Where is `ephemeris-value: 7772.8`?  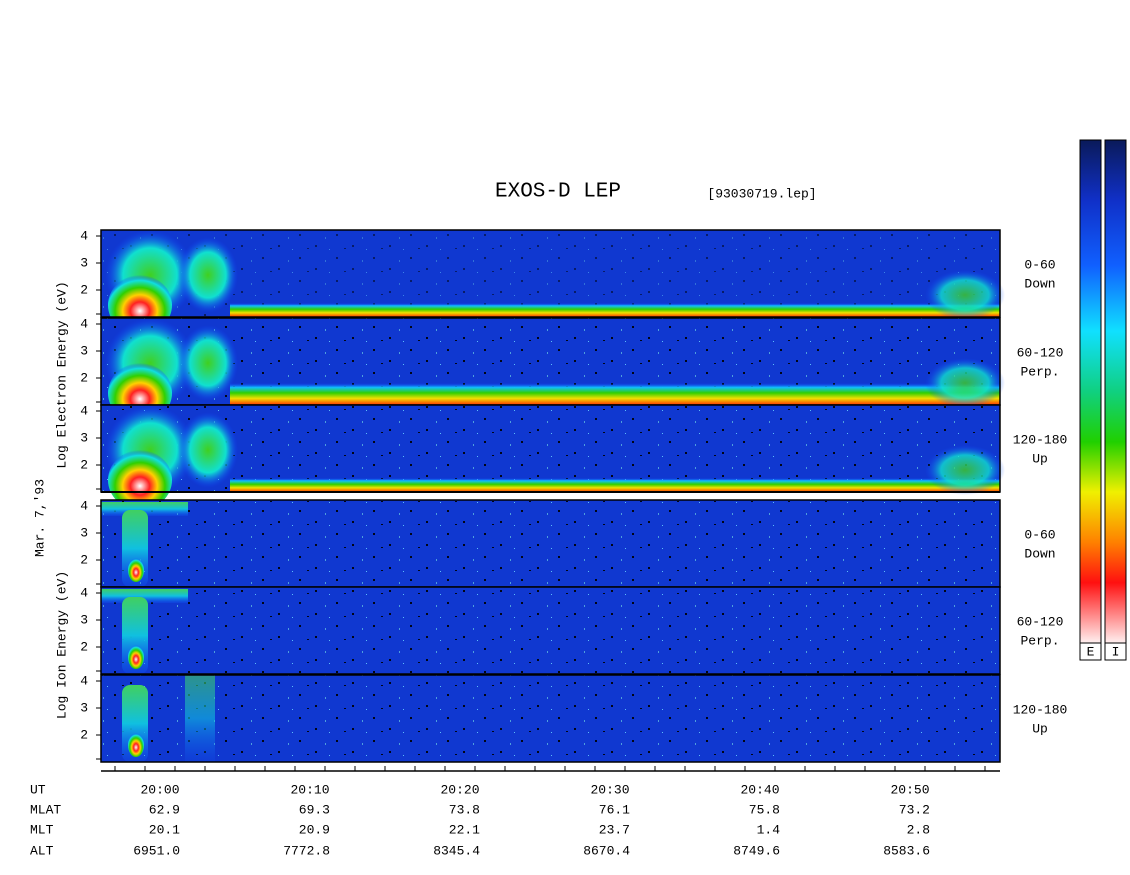 ephemeris-value: 7772.8 is located at coordinates (306, 850).